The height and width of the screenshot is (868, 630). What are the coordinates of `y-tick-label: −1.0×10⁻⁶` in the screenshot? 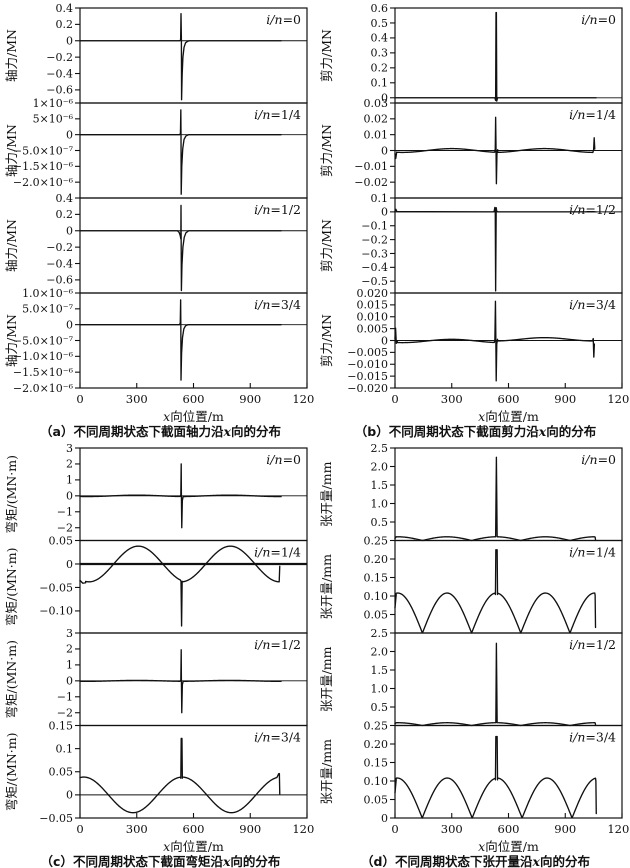 It's located at (43, 356).